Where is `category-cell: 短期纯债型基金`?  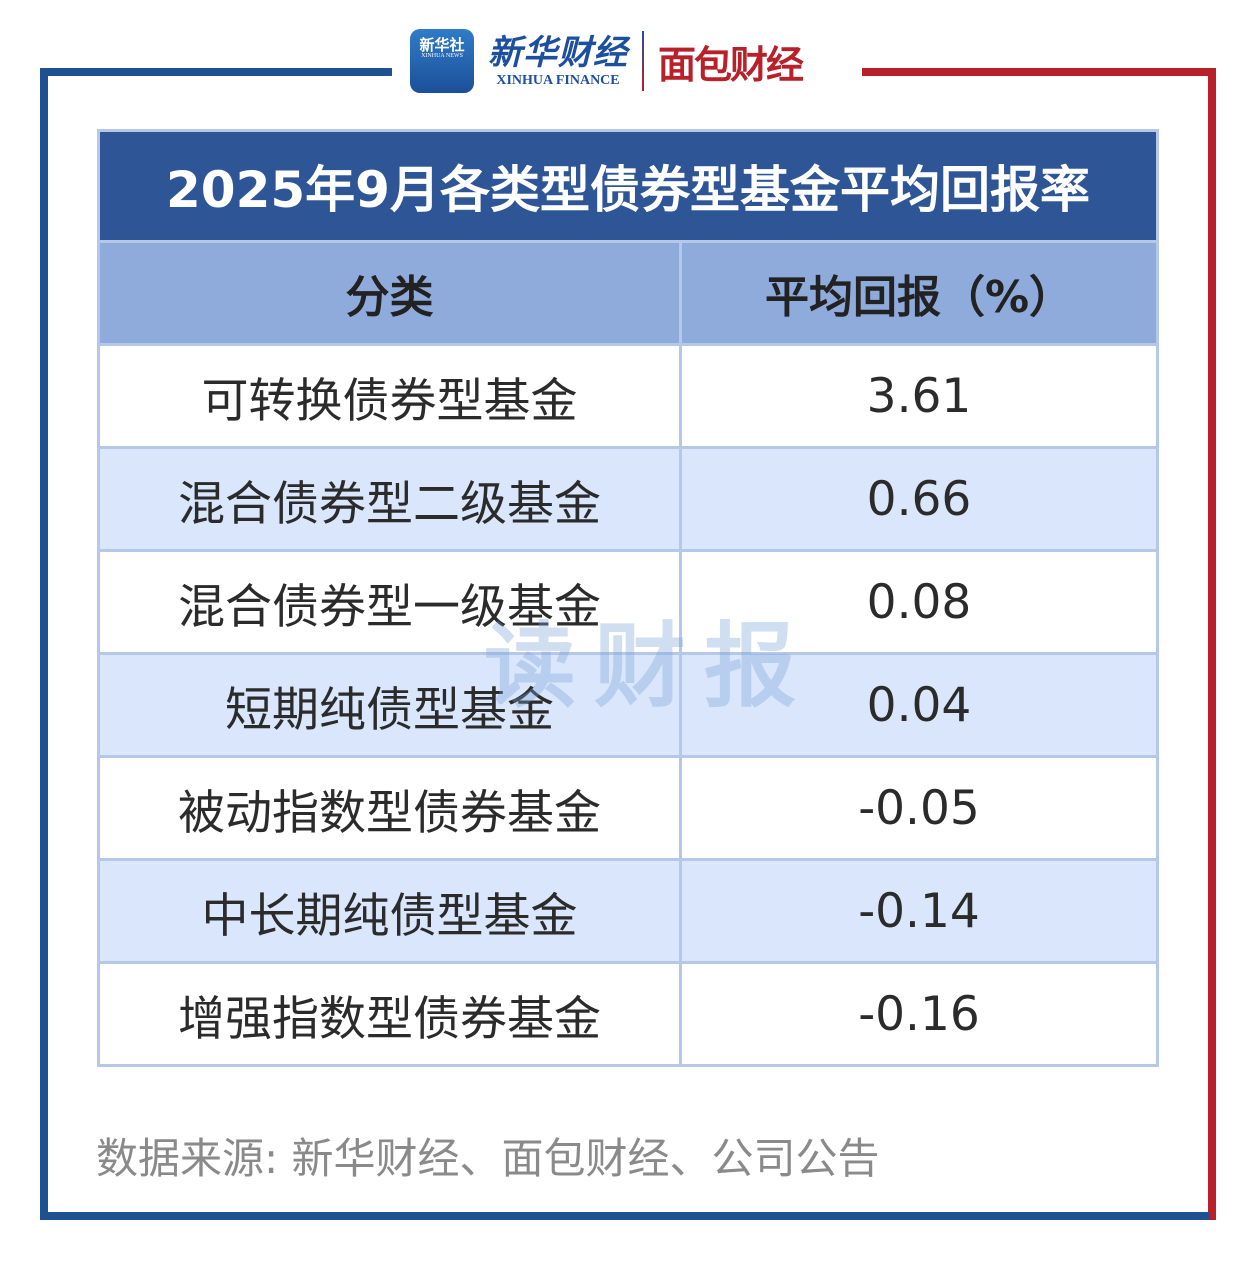 category-cell: 短期纯债型基金 is located at coordinates (389, 705).